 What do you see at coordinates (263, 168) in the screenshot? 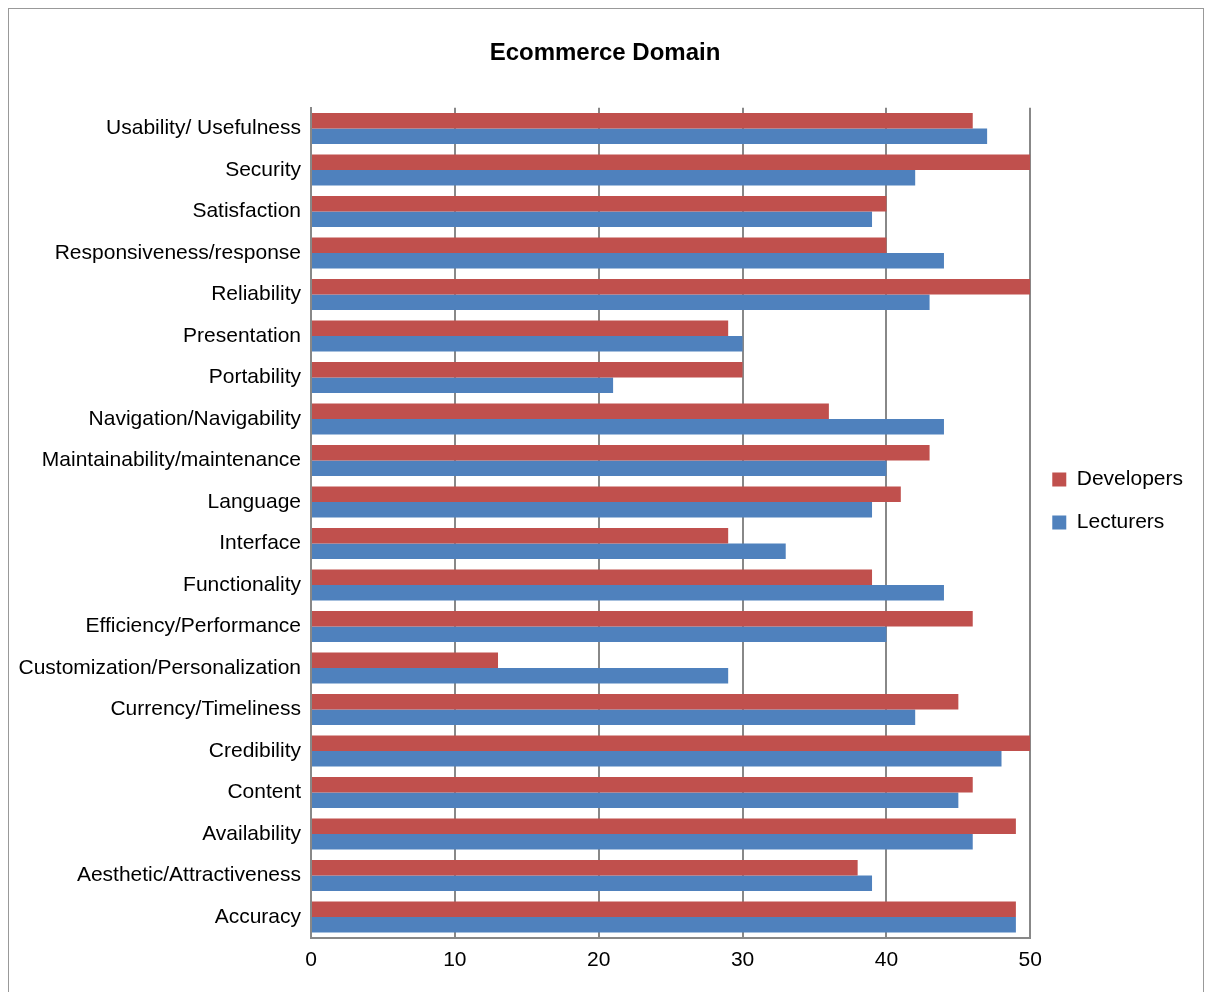
I see `y-tick-label: Security` at bounding box center [263, 168].